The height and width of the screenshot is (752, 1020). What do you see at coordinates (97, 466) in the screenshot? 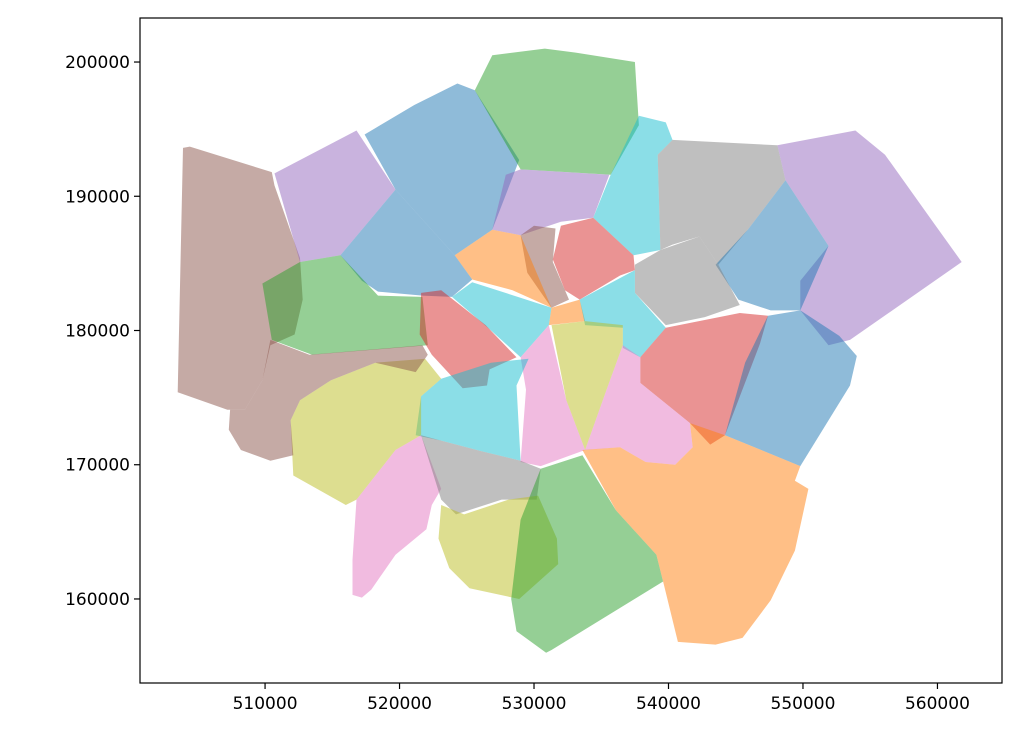
I see `y-tick-label: 170000` at bounding box center [97, 466].